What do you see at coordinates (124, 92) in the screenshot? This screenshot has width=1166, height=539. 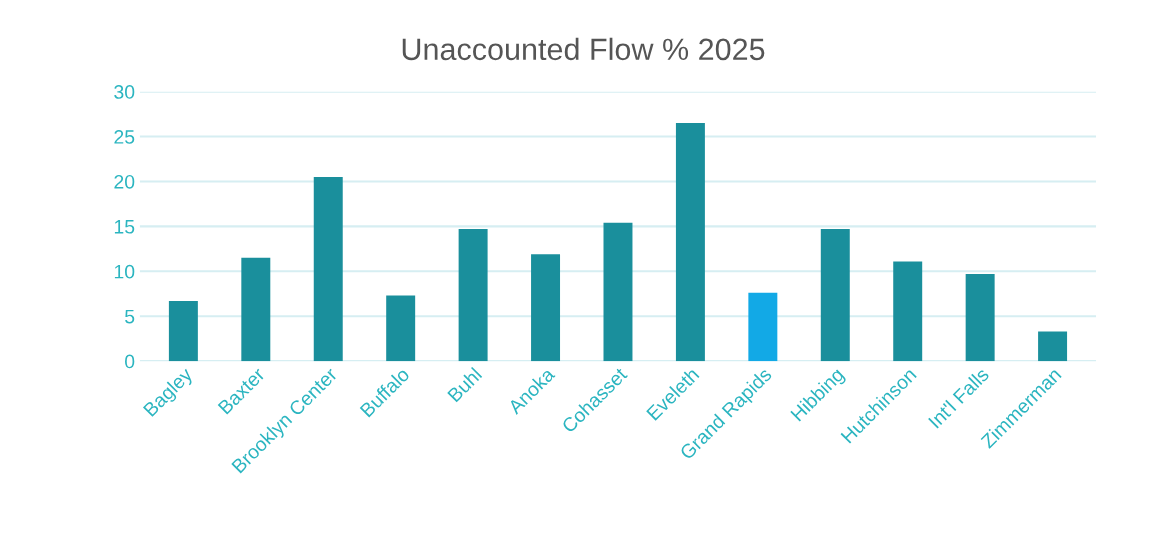 I see `y-tick-label: 30` at bounding box center [124, 92].